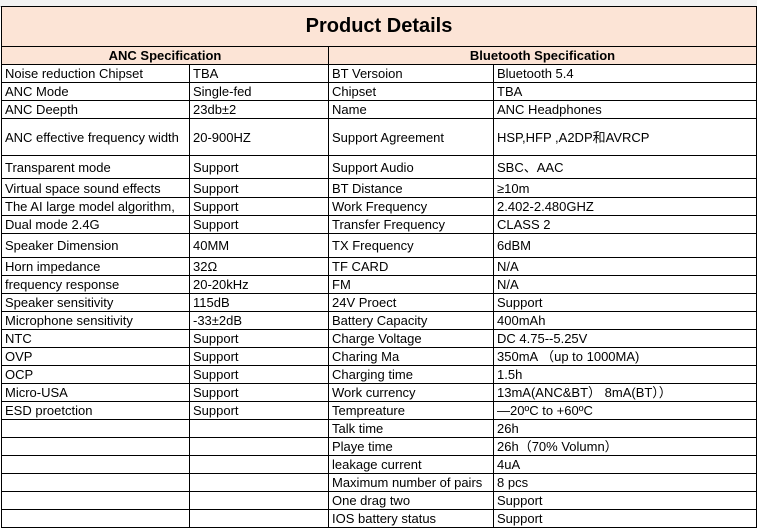 The width and height of the screenshot is (757, 528). Describe the element at coordinates (379, 518) in the screenshot. I see `table-row: IOS battery status Support` at that location.